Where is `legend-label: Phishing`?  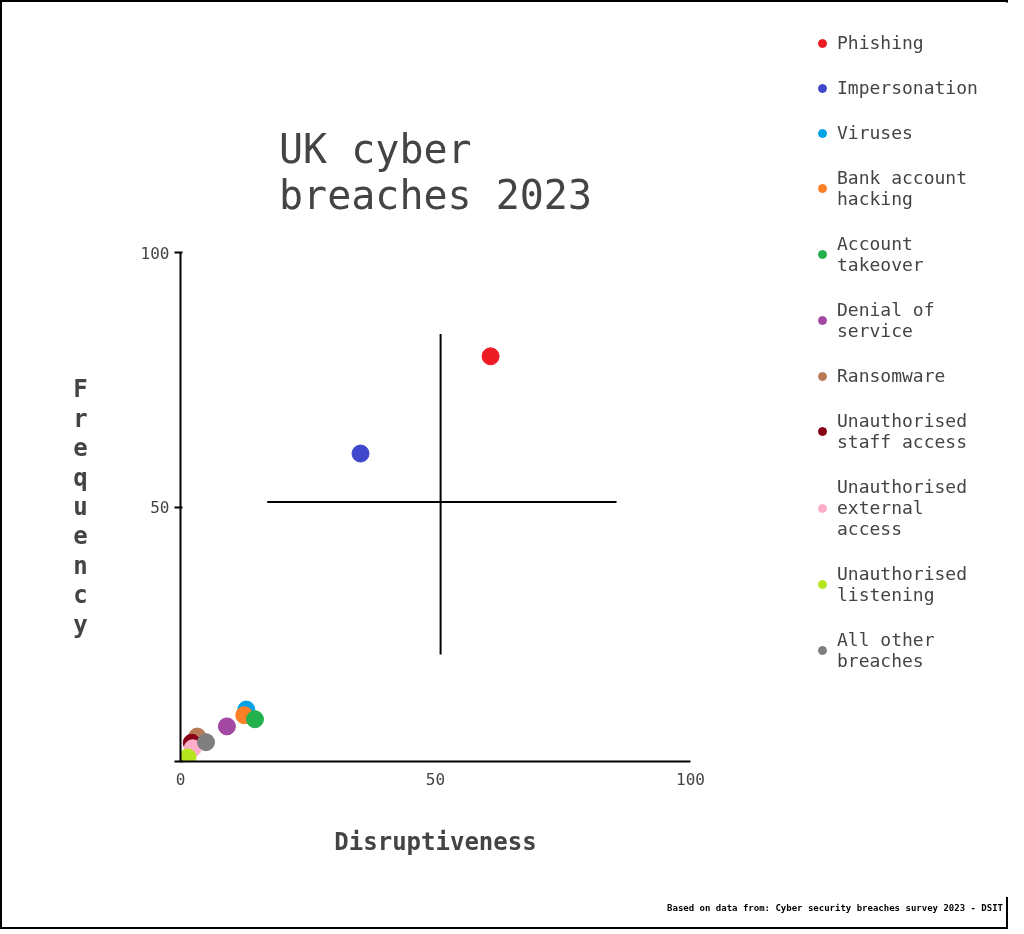
legend-label: Phishing is located at coordinates (880, 42).